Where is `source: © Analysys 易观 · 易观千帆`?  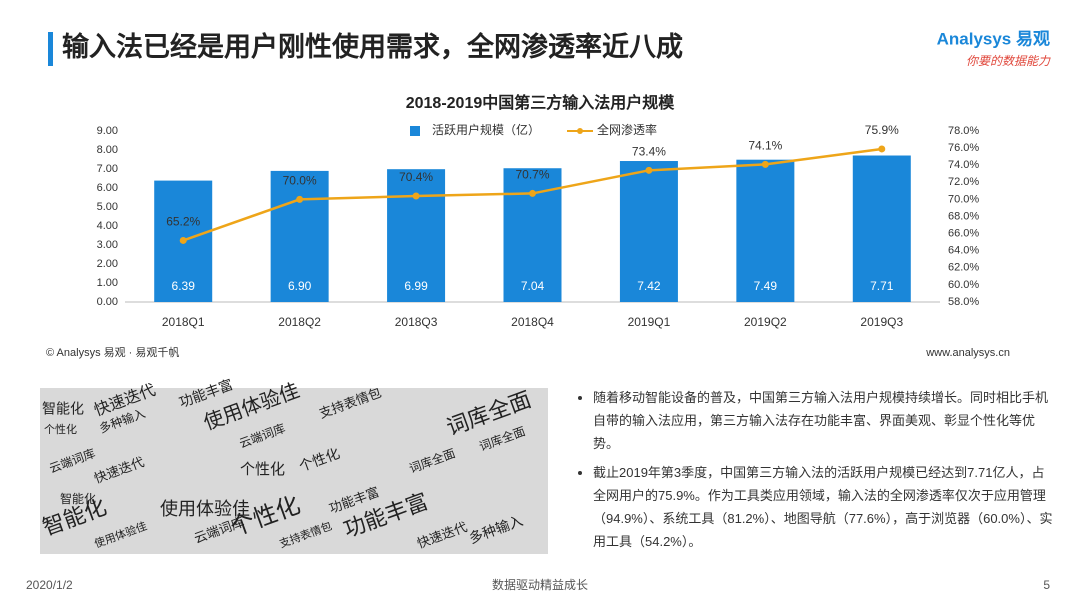 source: © Analysys 易观 · 易观千帆 is located at coordinates (112, 352).